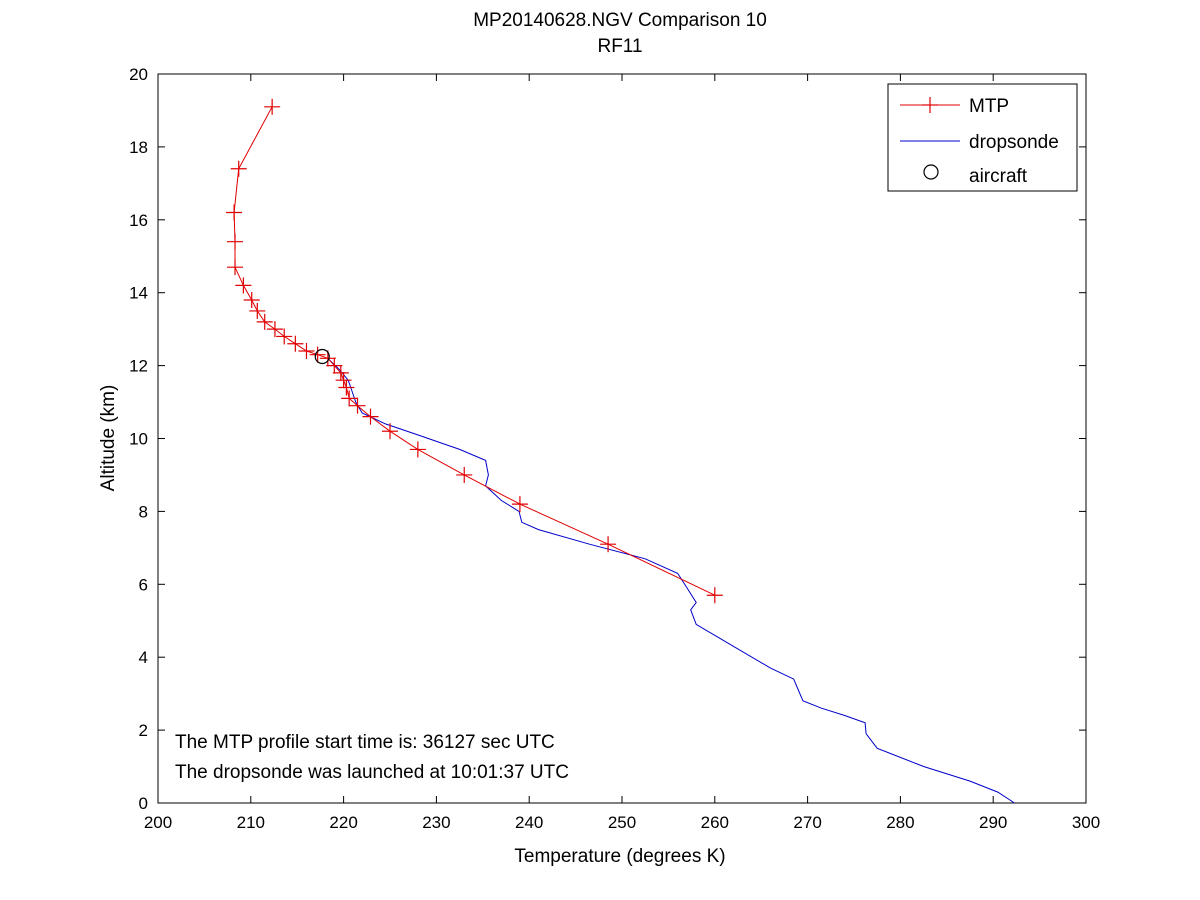 The image size is (1200, 900). I want to click on y-tick-label: 18, so click(138, 147).